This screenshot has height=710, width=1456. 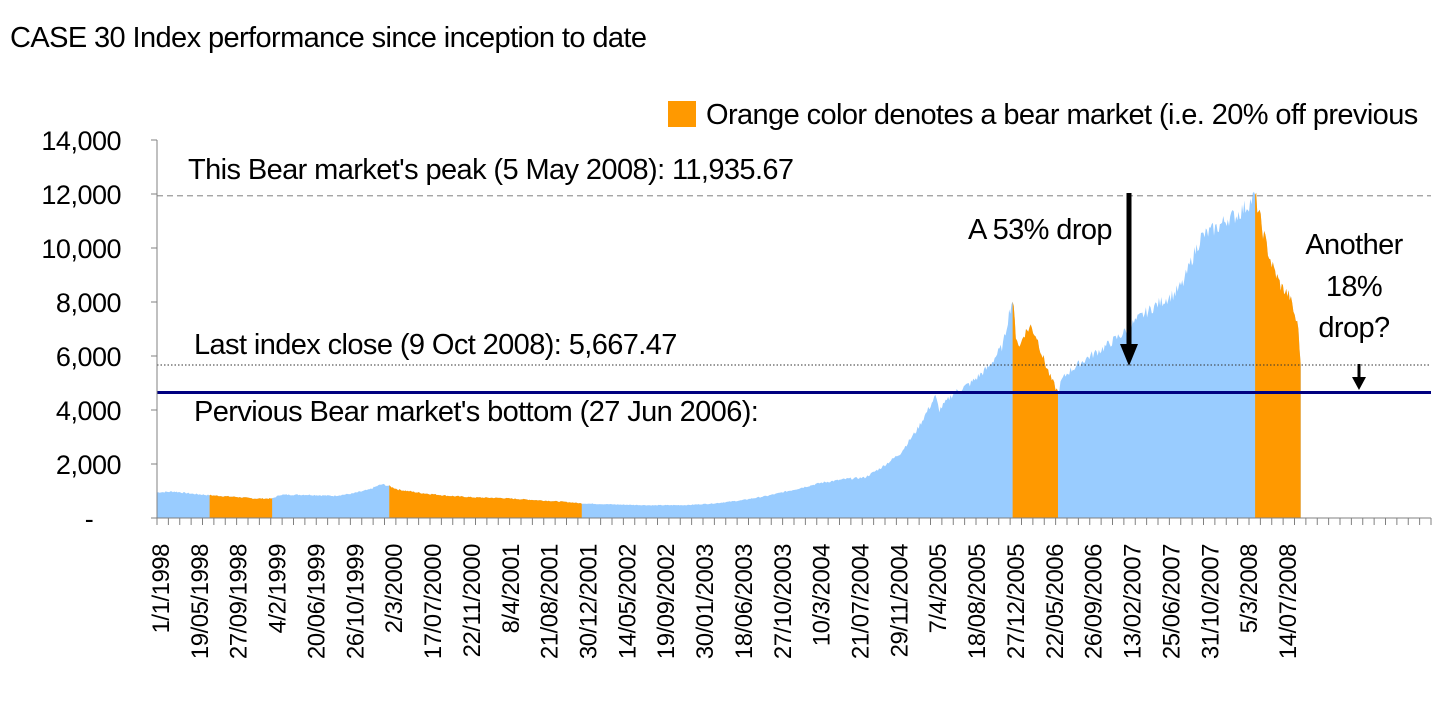 I want to click on drop-annotation: A 53% drop, so click(x=1040, y=230).